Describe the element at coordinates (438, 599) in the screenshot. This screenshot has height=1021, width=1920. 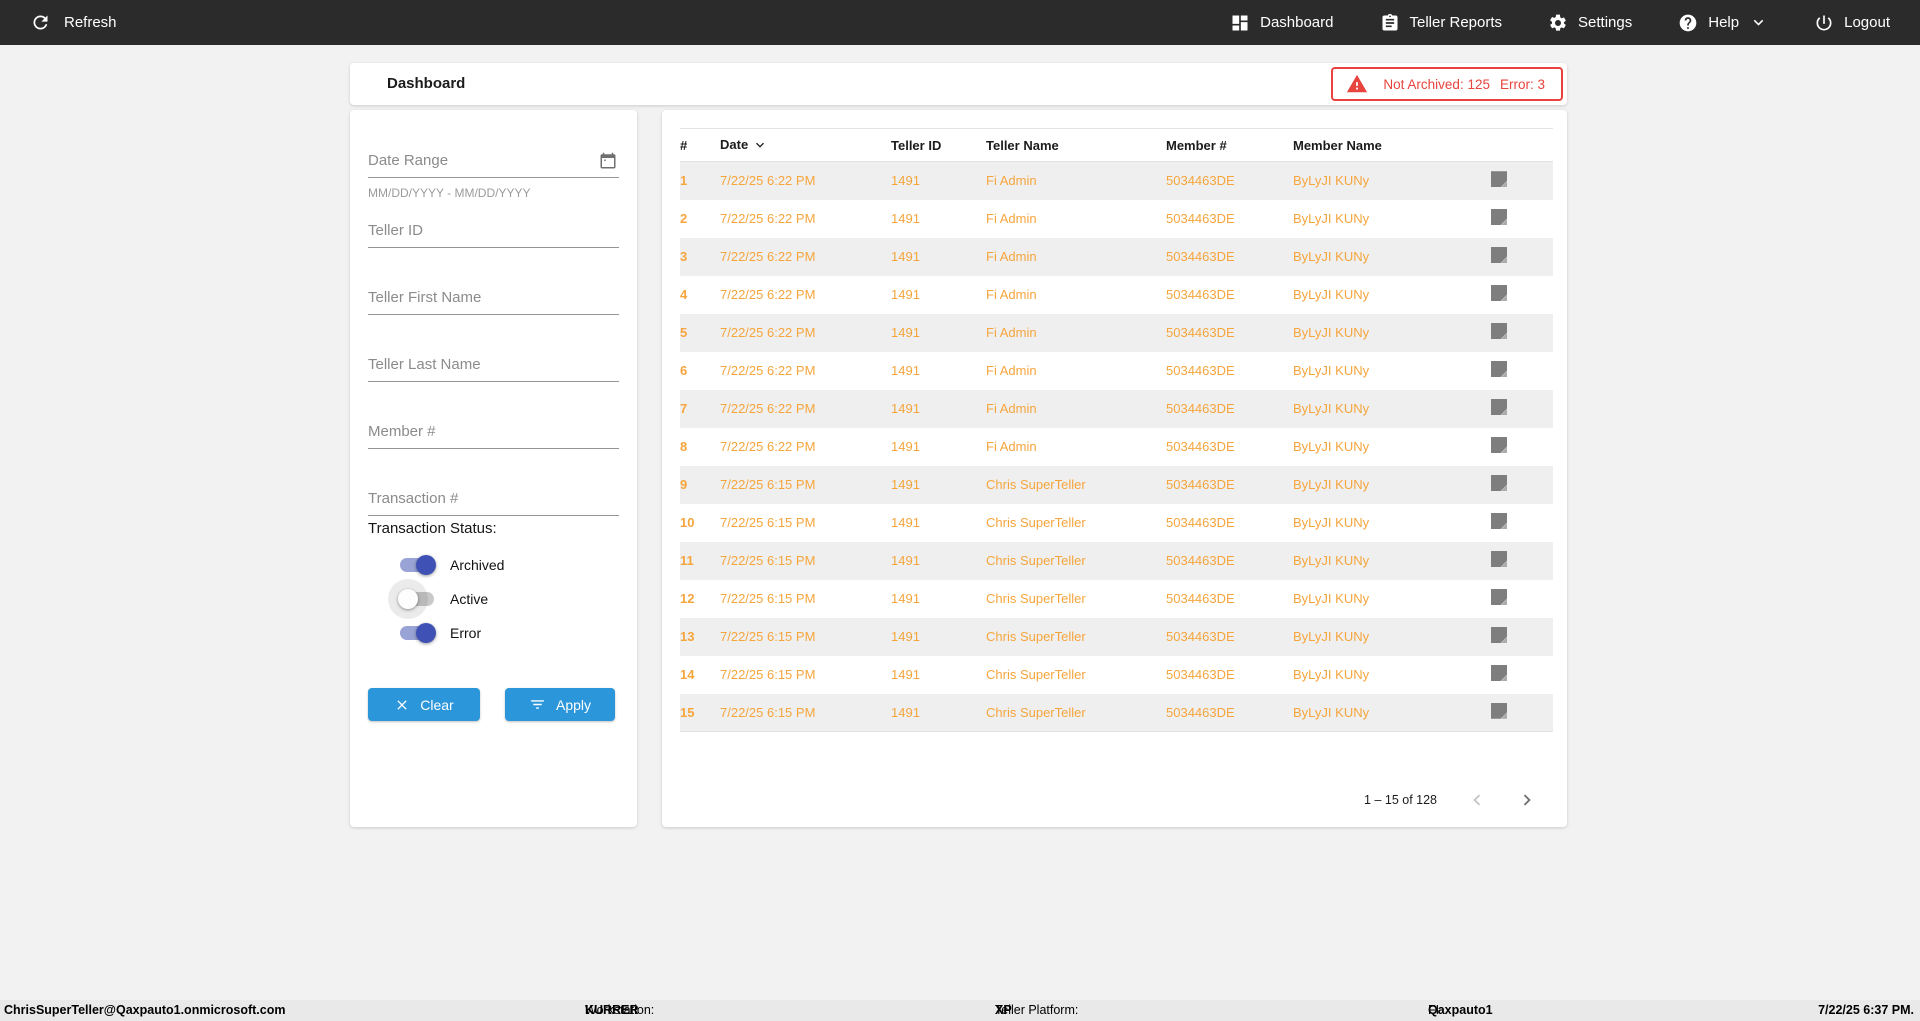
I see `toggle-active: Active` at that location.